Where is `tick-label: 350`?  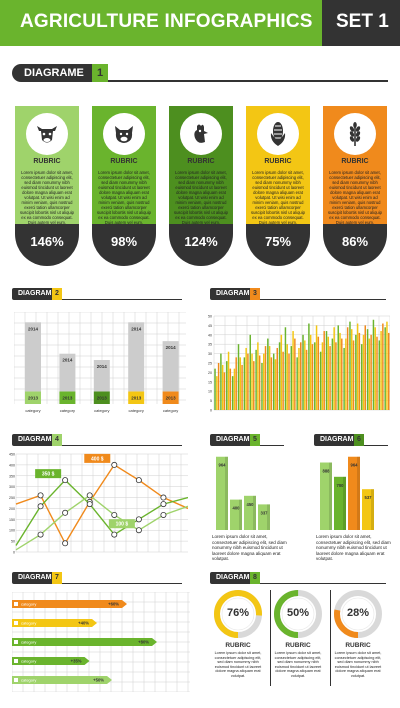
tick-label: 350 is located at coordinates (12, 476).